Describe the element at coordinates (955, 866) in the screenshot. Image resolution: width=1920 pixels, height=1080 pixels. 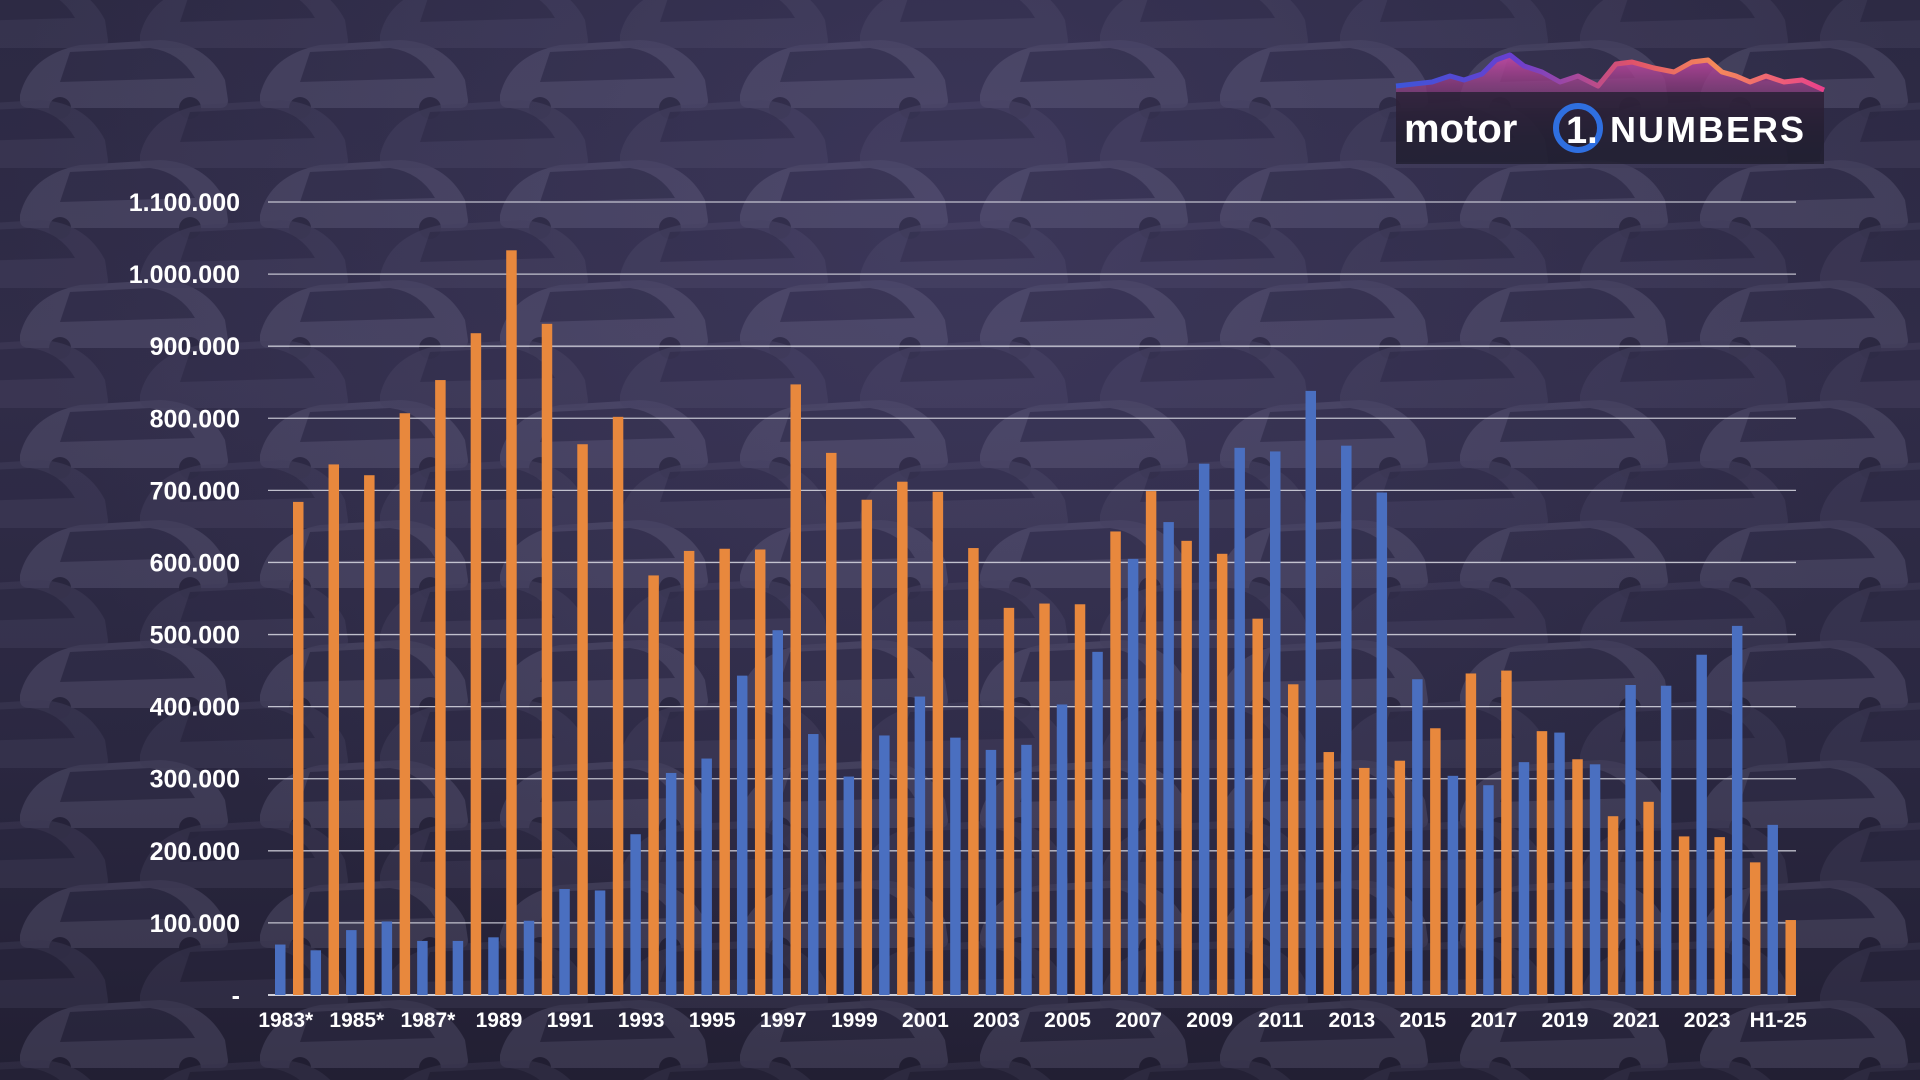
I see `bar-series-1-2002` at that location.